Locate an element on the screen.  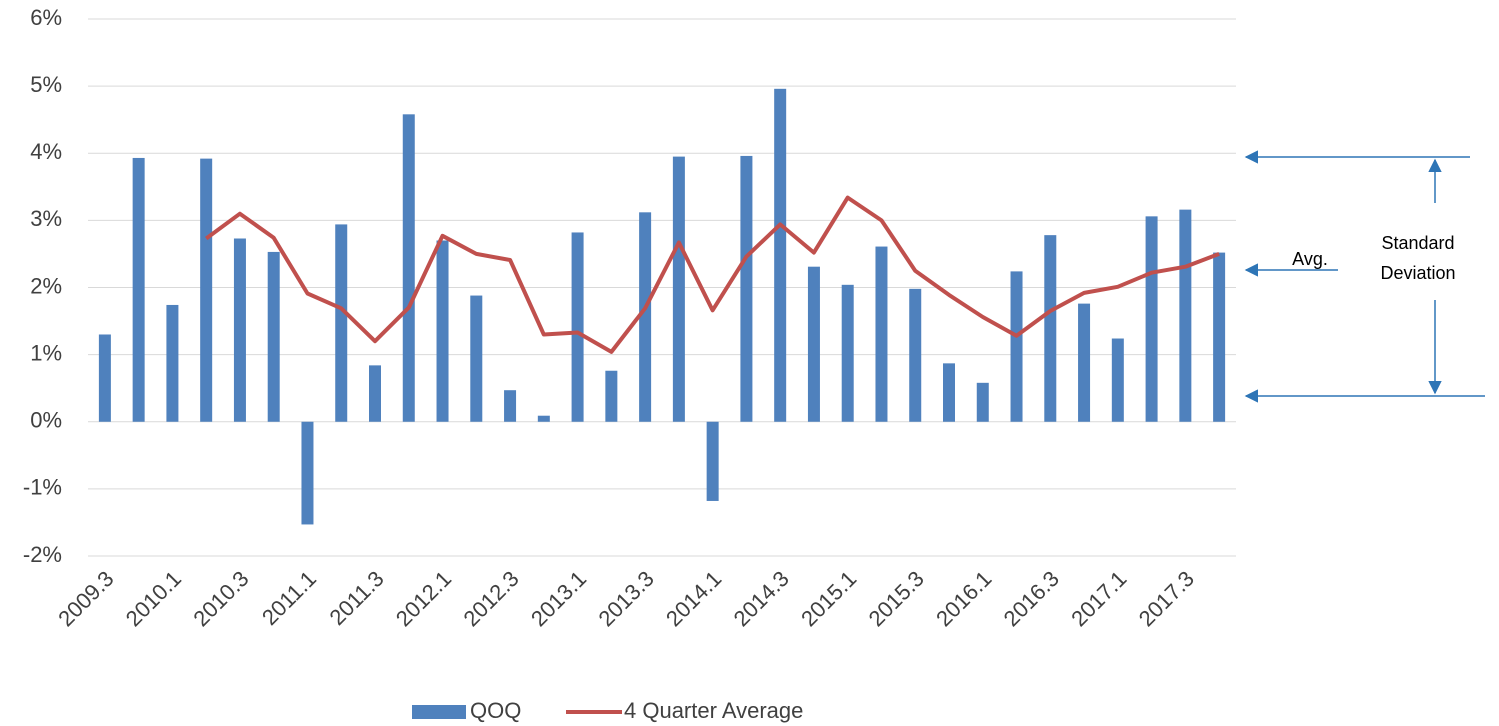
y-tick-label: 5% is located at coordinates (46, 84).